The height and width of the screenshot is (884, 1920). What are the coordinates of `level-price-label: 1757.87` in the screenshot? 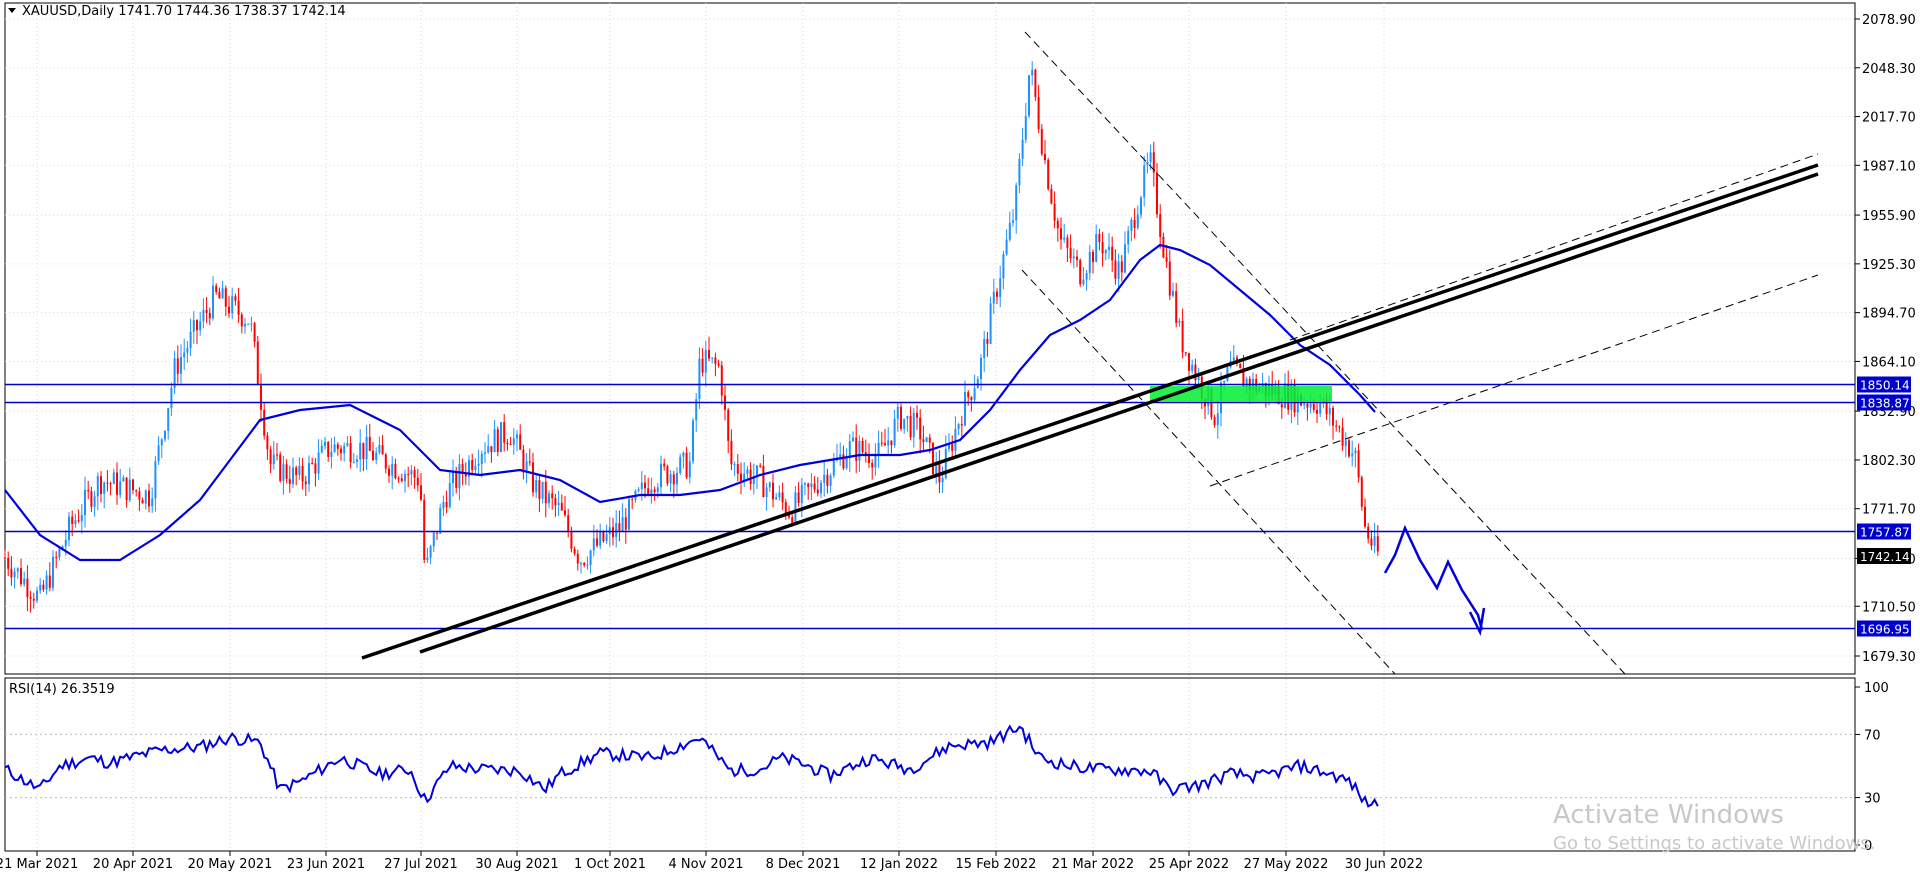 It's located at (1885, 533).